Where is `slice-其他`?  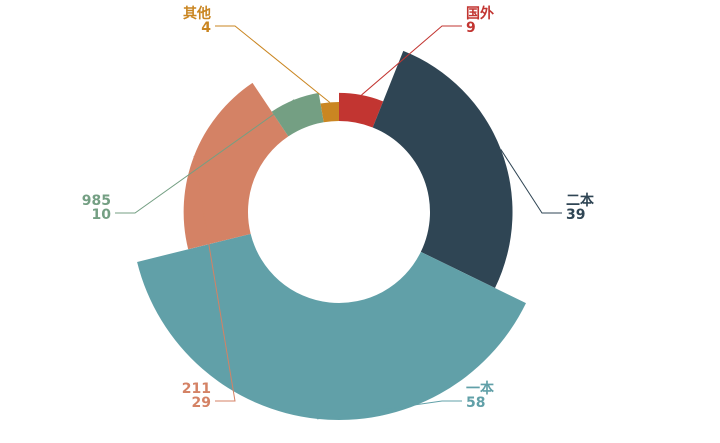
slice-其他 is located at coordinates (329, 112).